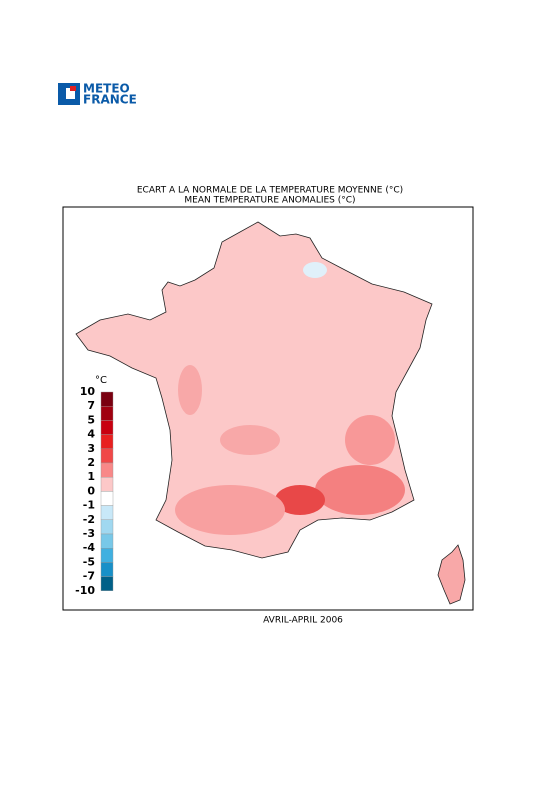  I want to click on legend-tick-label: -3, so click(89, 533).